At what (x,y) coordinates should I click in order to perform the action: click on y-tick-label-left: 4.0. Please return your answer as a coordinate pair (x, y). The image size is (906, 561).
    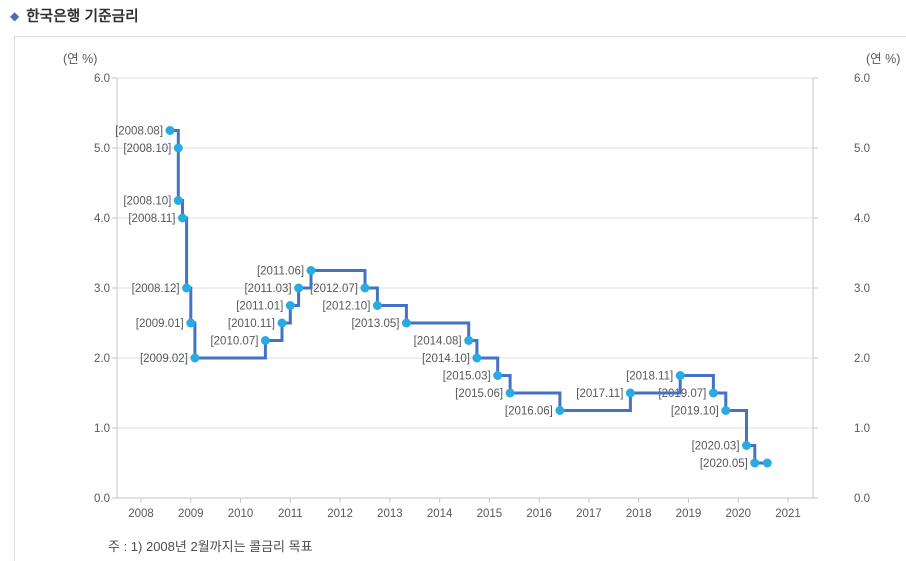
    Looking at the image, I should click on (102, 219).